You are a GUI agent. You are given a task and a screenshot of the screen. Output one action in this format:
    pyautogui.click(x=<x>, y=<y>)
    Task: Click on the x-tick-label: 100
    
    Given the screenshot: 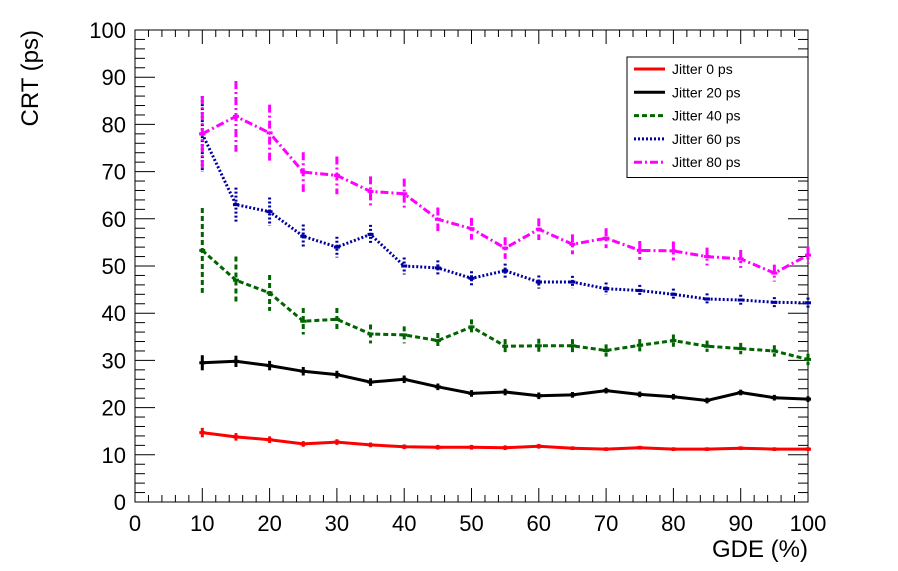 What is the action you would take?
    pyautogui.click(x=808, y=523)
    